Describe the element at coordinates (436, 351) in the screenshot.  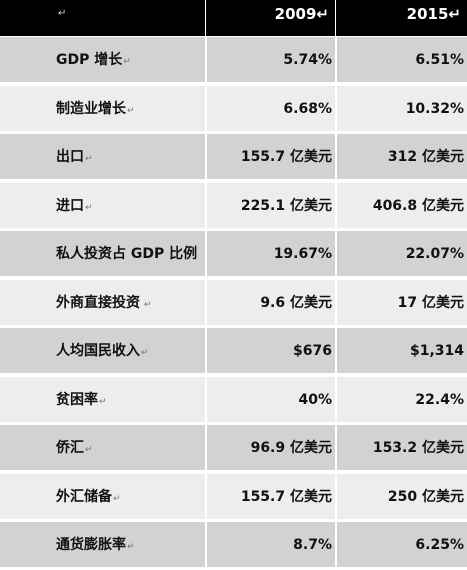
I see `value-2015: $1,314` at that location.